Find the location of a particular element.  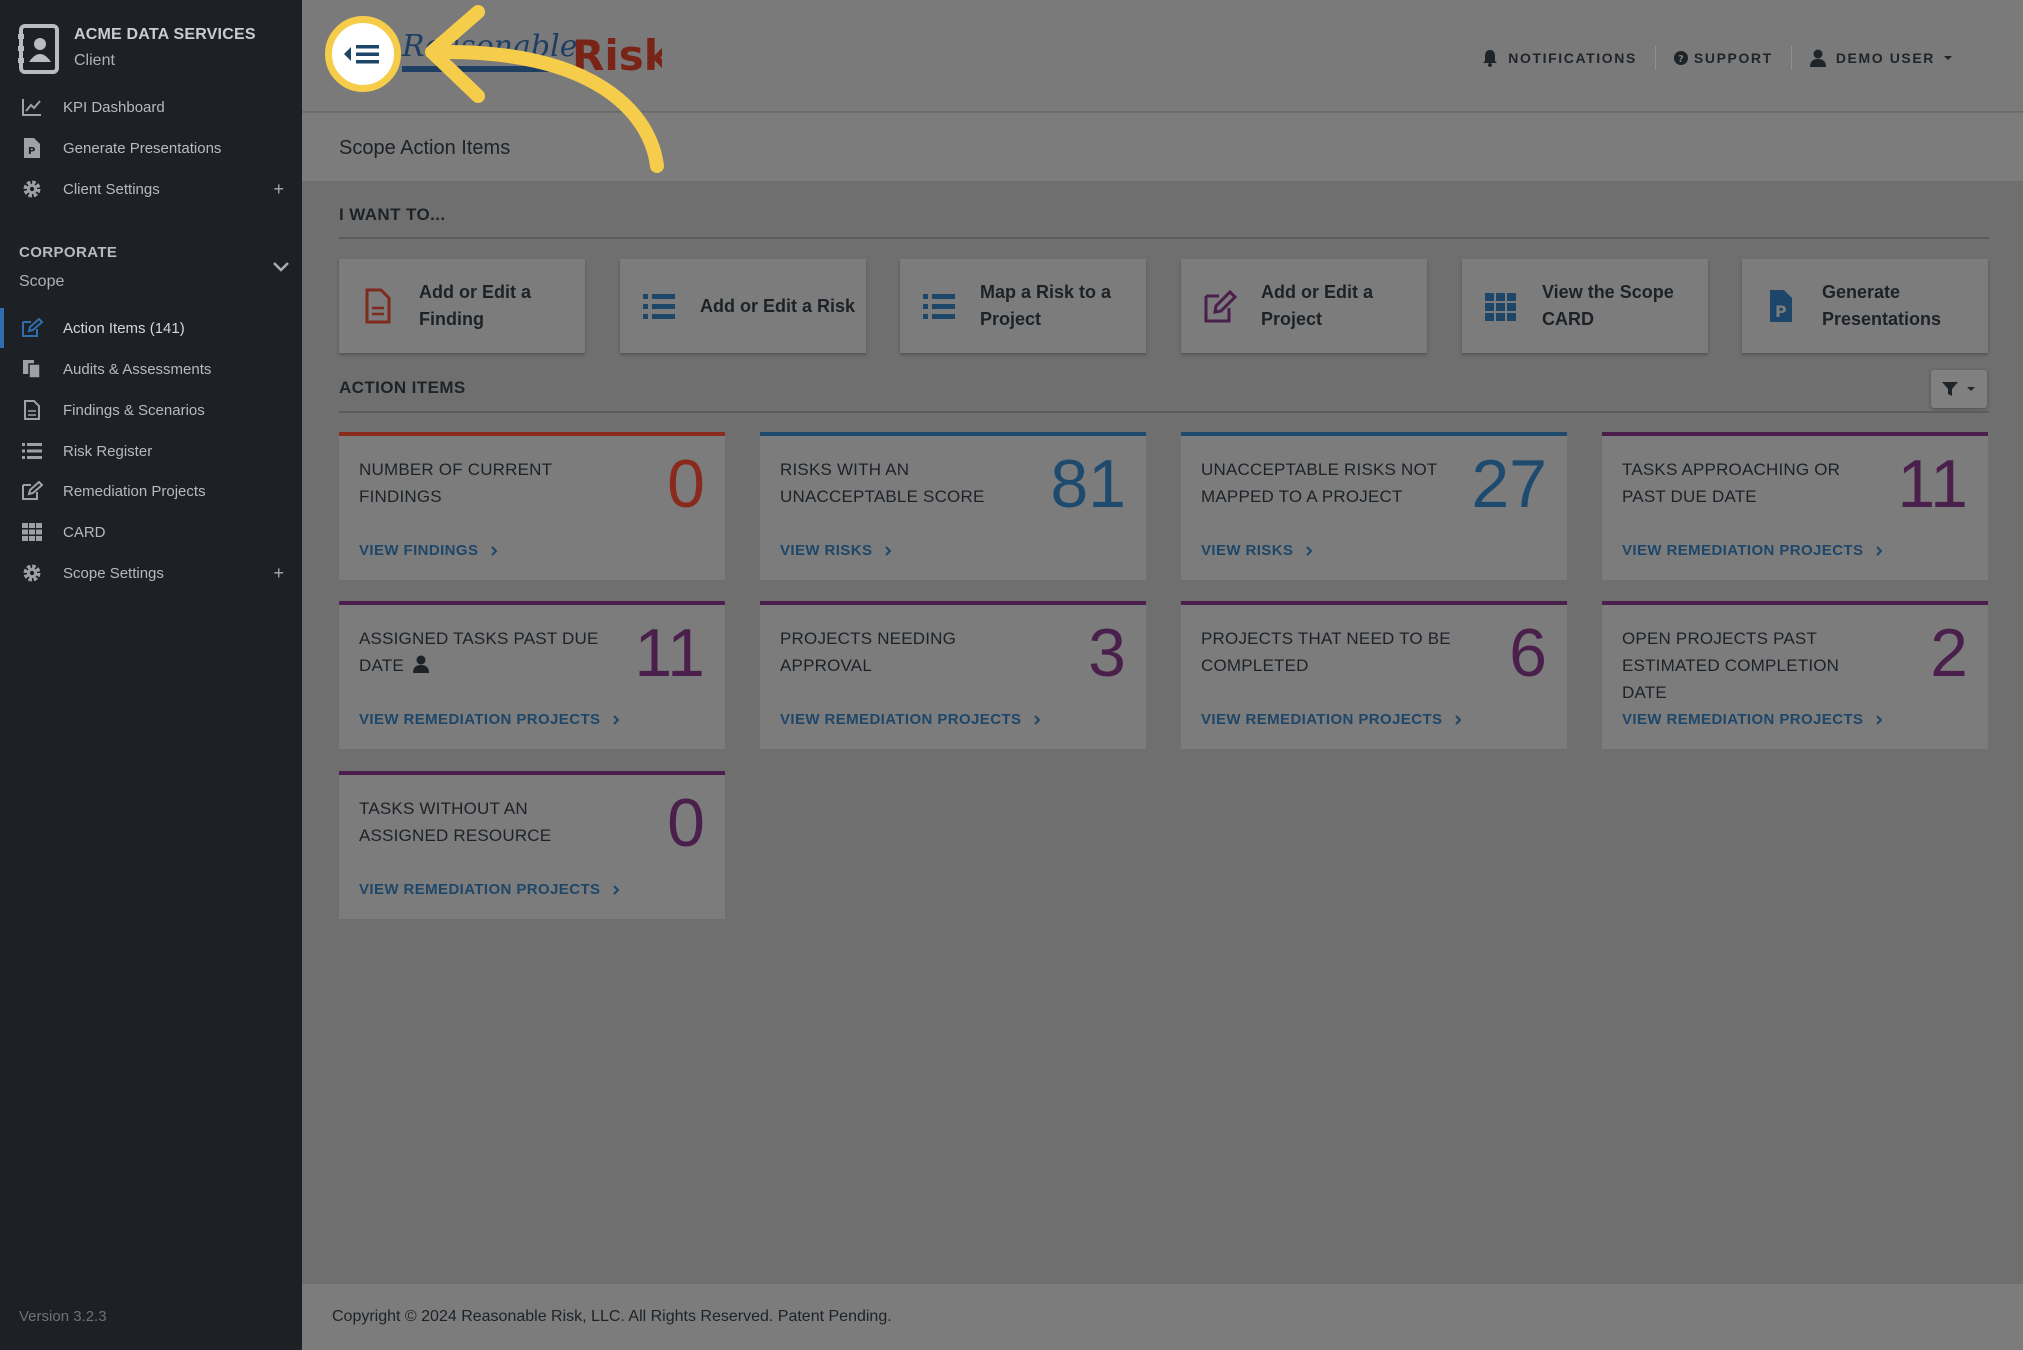

card-description: TASKS WITHOUT AN ASSIGNED RESOURCE is located at coordinates (484, 822).